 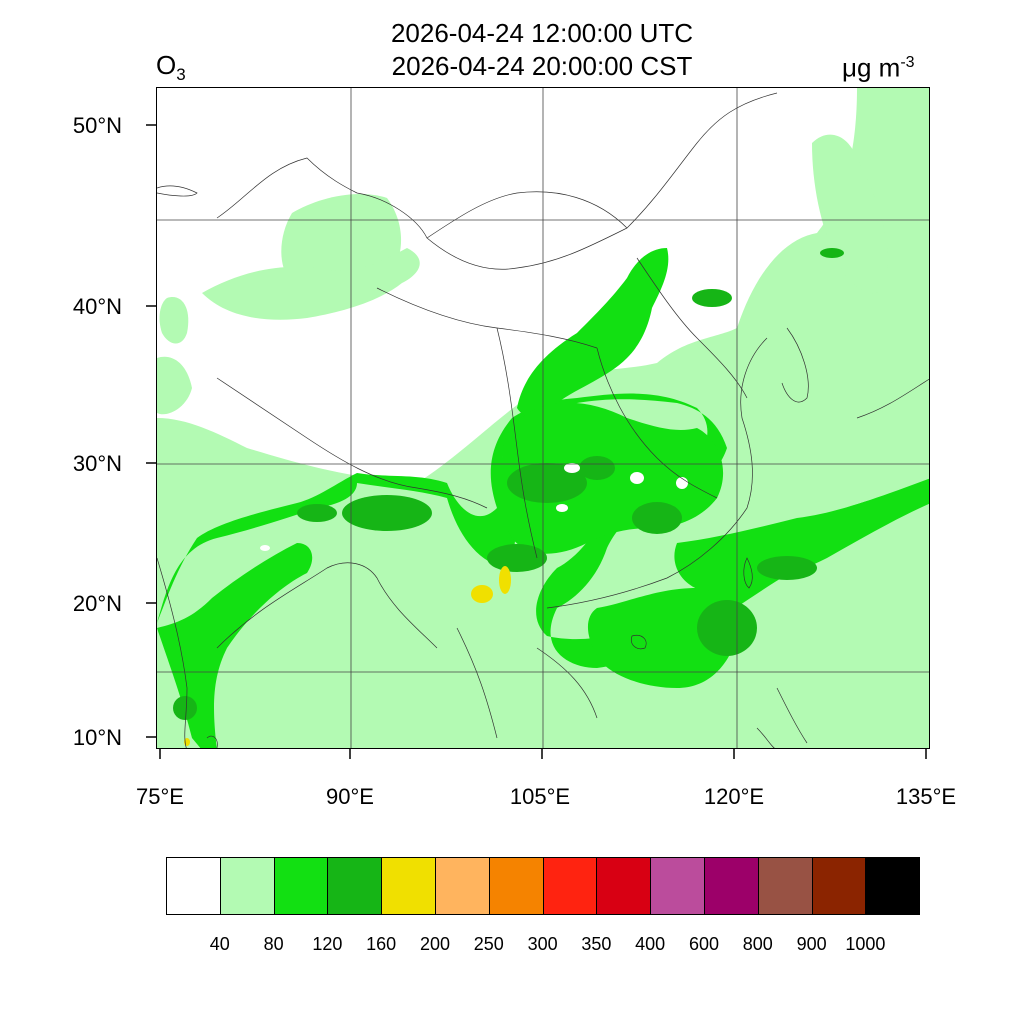 I want to click on dark-patch-central, so click(x=597, y=468).